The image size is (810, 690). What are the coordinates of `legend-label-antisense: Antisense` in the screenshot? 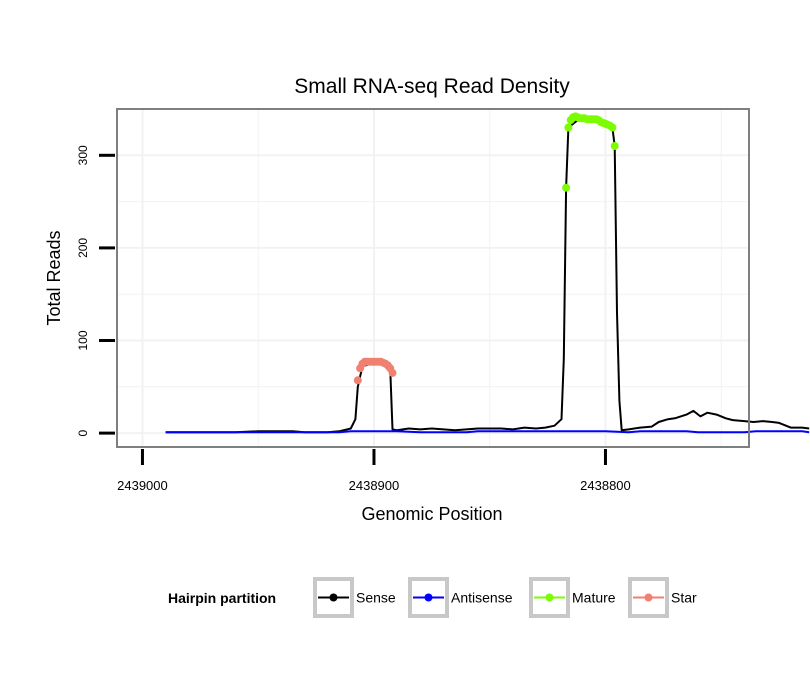 It's located at (482, 598).